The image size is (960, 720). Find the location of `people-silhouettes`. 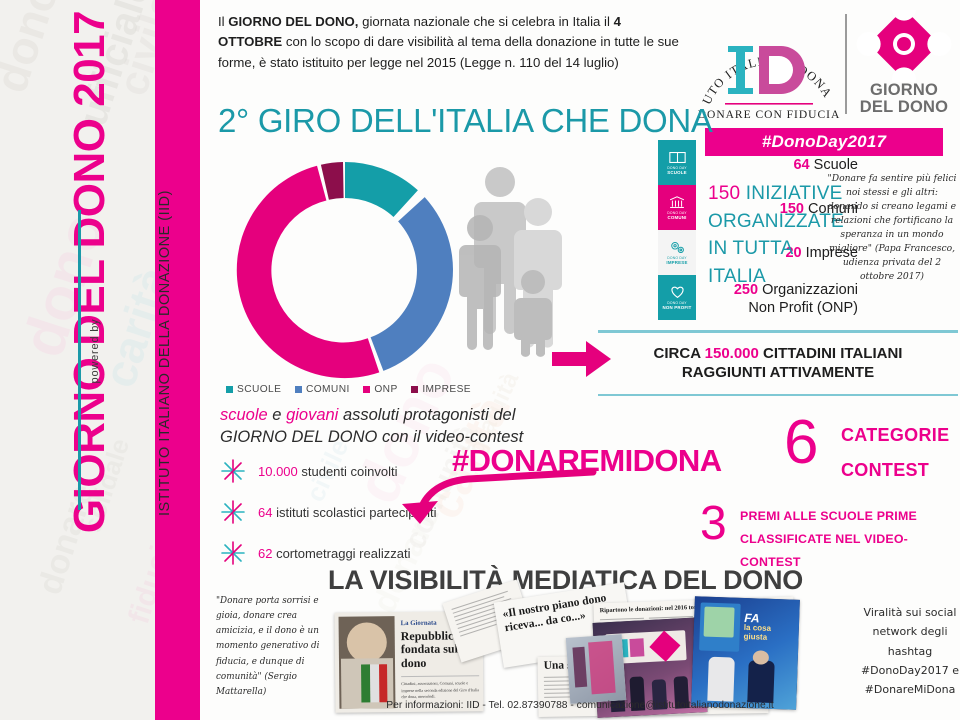

people-silhouettes is located at coordinates (520, 260).